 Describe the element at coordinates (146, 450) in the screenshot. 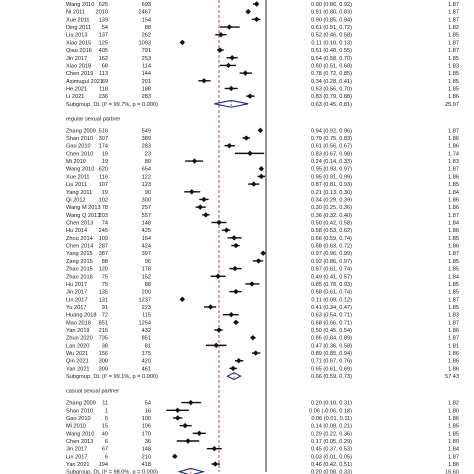

I see `total-value: 148` at that location.